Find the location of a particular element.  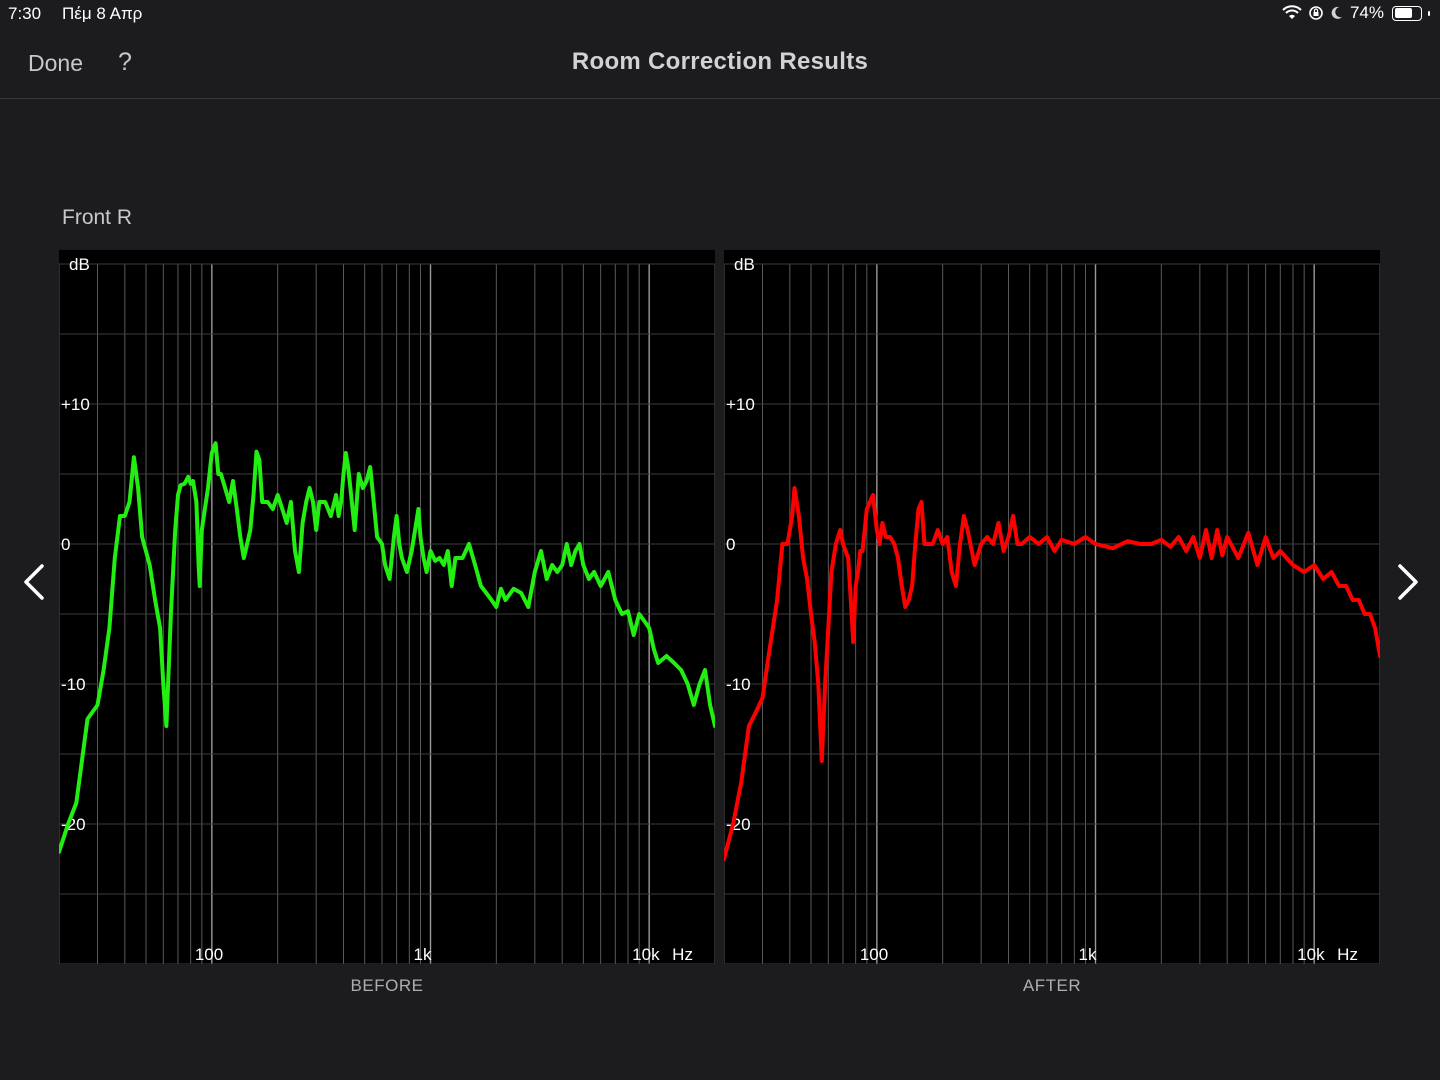

status-date: Πέμ 8 Απρ is located at coordinates (102, 13).